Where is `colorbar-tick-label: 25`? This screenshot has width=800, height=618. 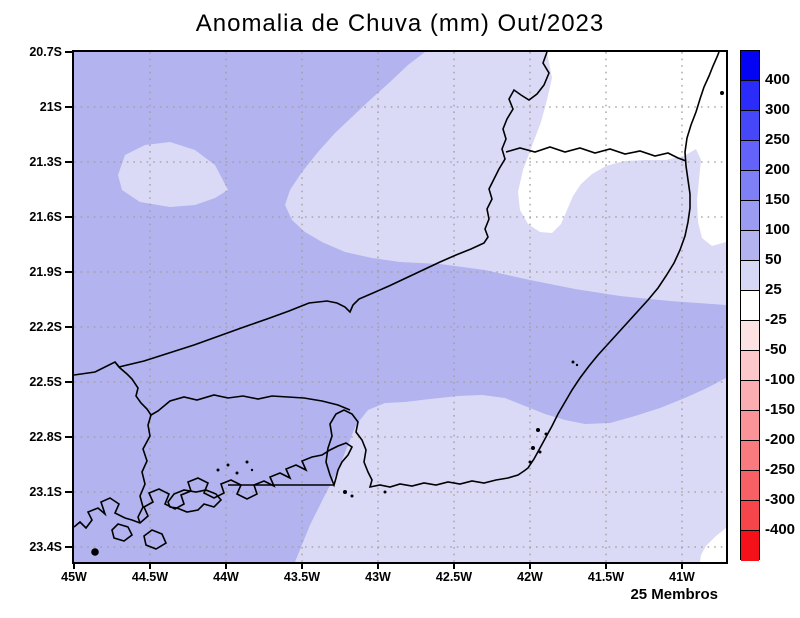 colorbar-tick-label: 25 is located at coordinates (773, 289).